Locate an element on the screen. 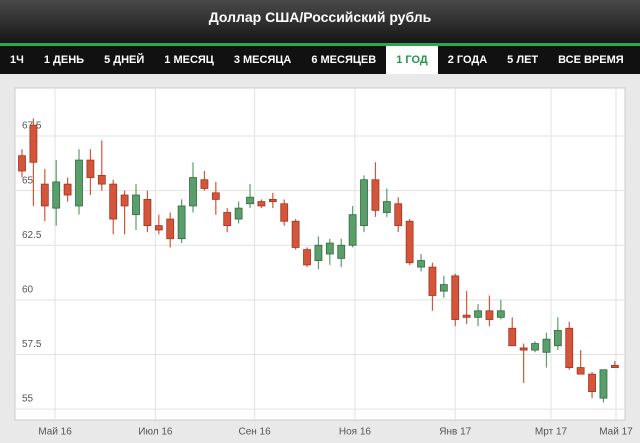  y-tick-label: 57.5 is located at coordinates (32, 344).